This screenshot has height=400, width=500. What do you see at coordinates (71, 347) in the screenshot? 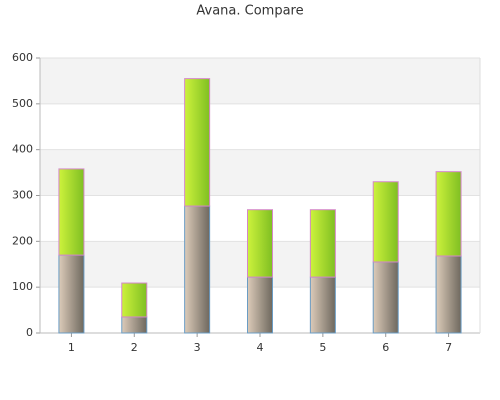
I see `x-tick-label: 1` at bounding box center [71, 347].